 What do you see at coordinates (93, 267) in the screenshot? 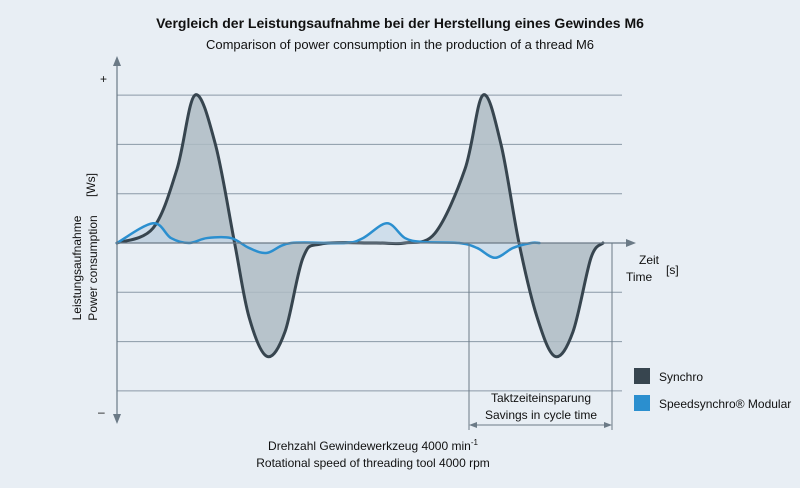
I see `y-axis-label-en: Power consumption` at bounding box center [93, 267].